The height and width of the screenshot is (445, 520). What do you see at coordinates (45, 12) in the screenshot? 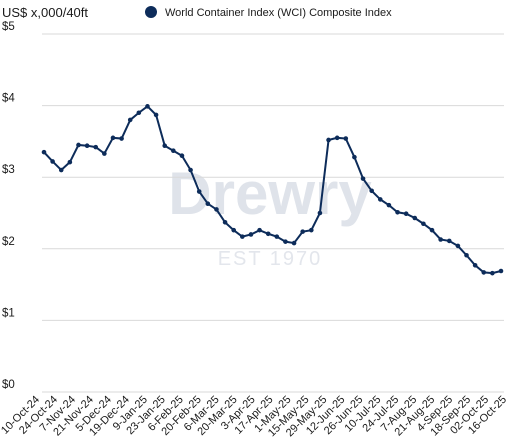
I see `y-axis-label: US$ x,000/40ft` at bounding box center [45, 12].